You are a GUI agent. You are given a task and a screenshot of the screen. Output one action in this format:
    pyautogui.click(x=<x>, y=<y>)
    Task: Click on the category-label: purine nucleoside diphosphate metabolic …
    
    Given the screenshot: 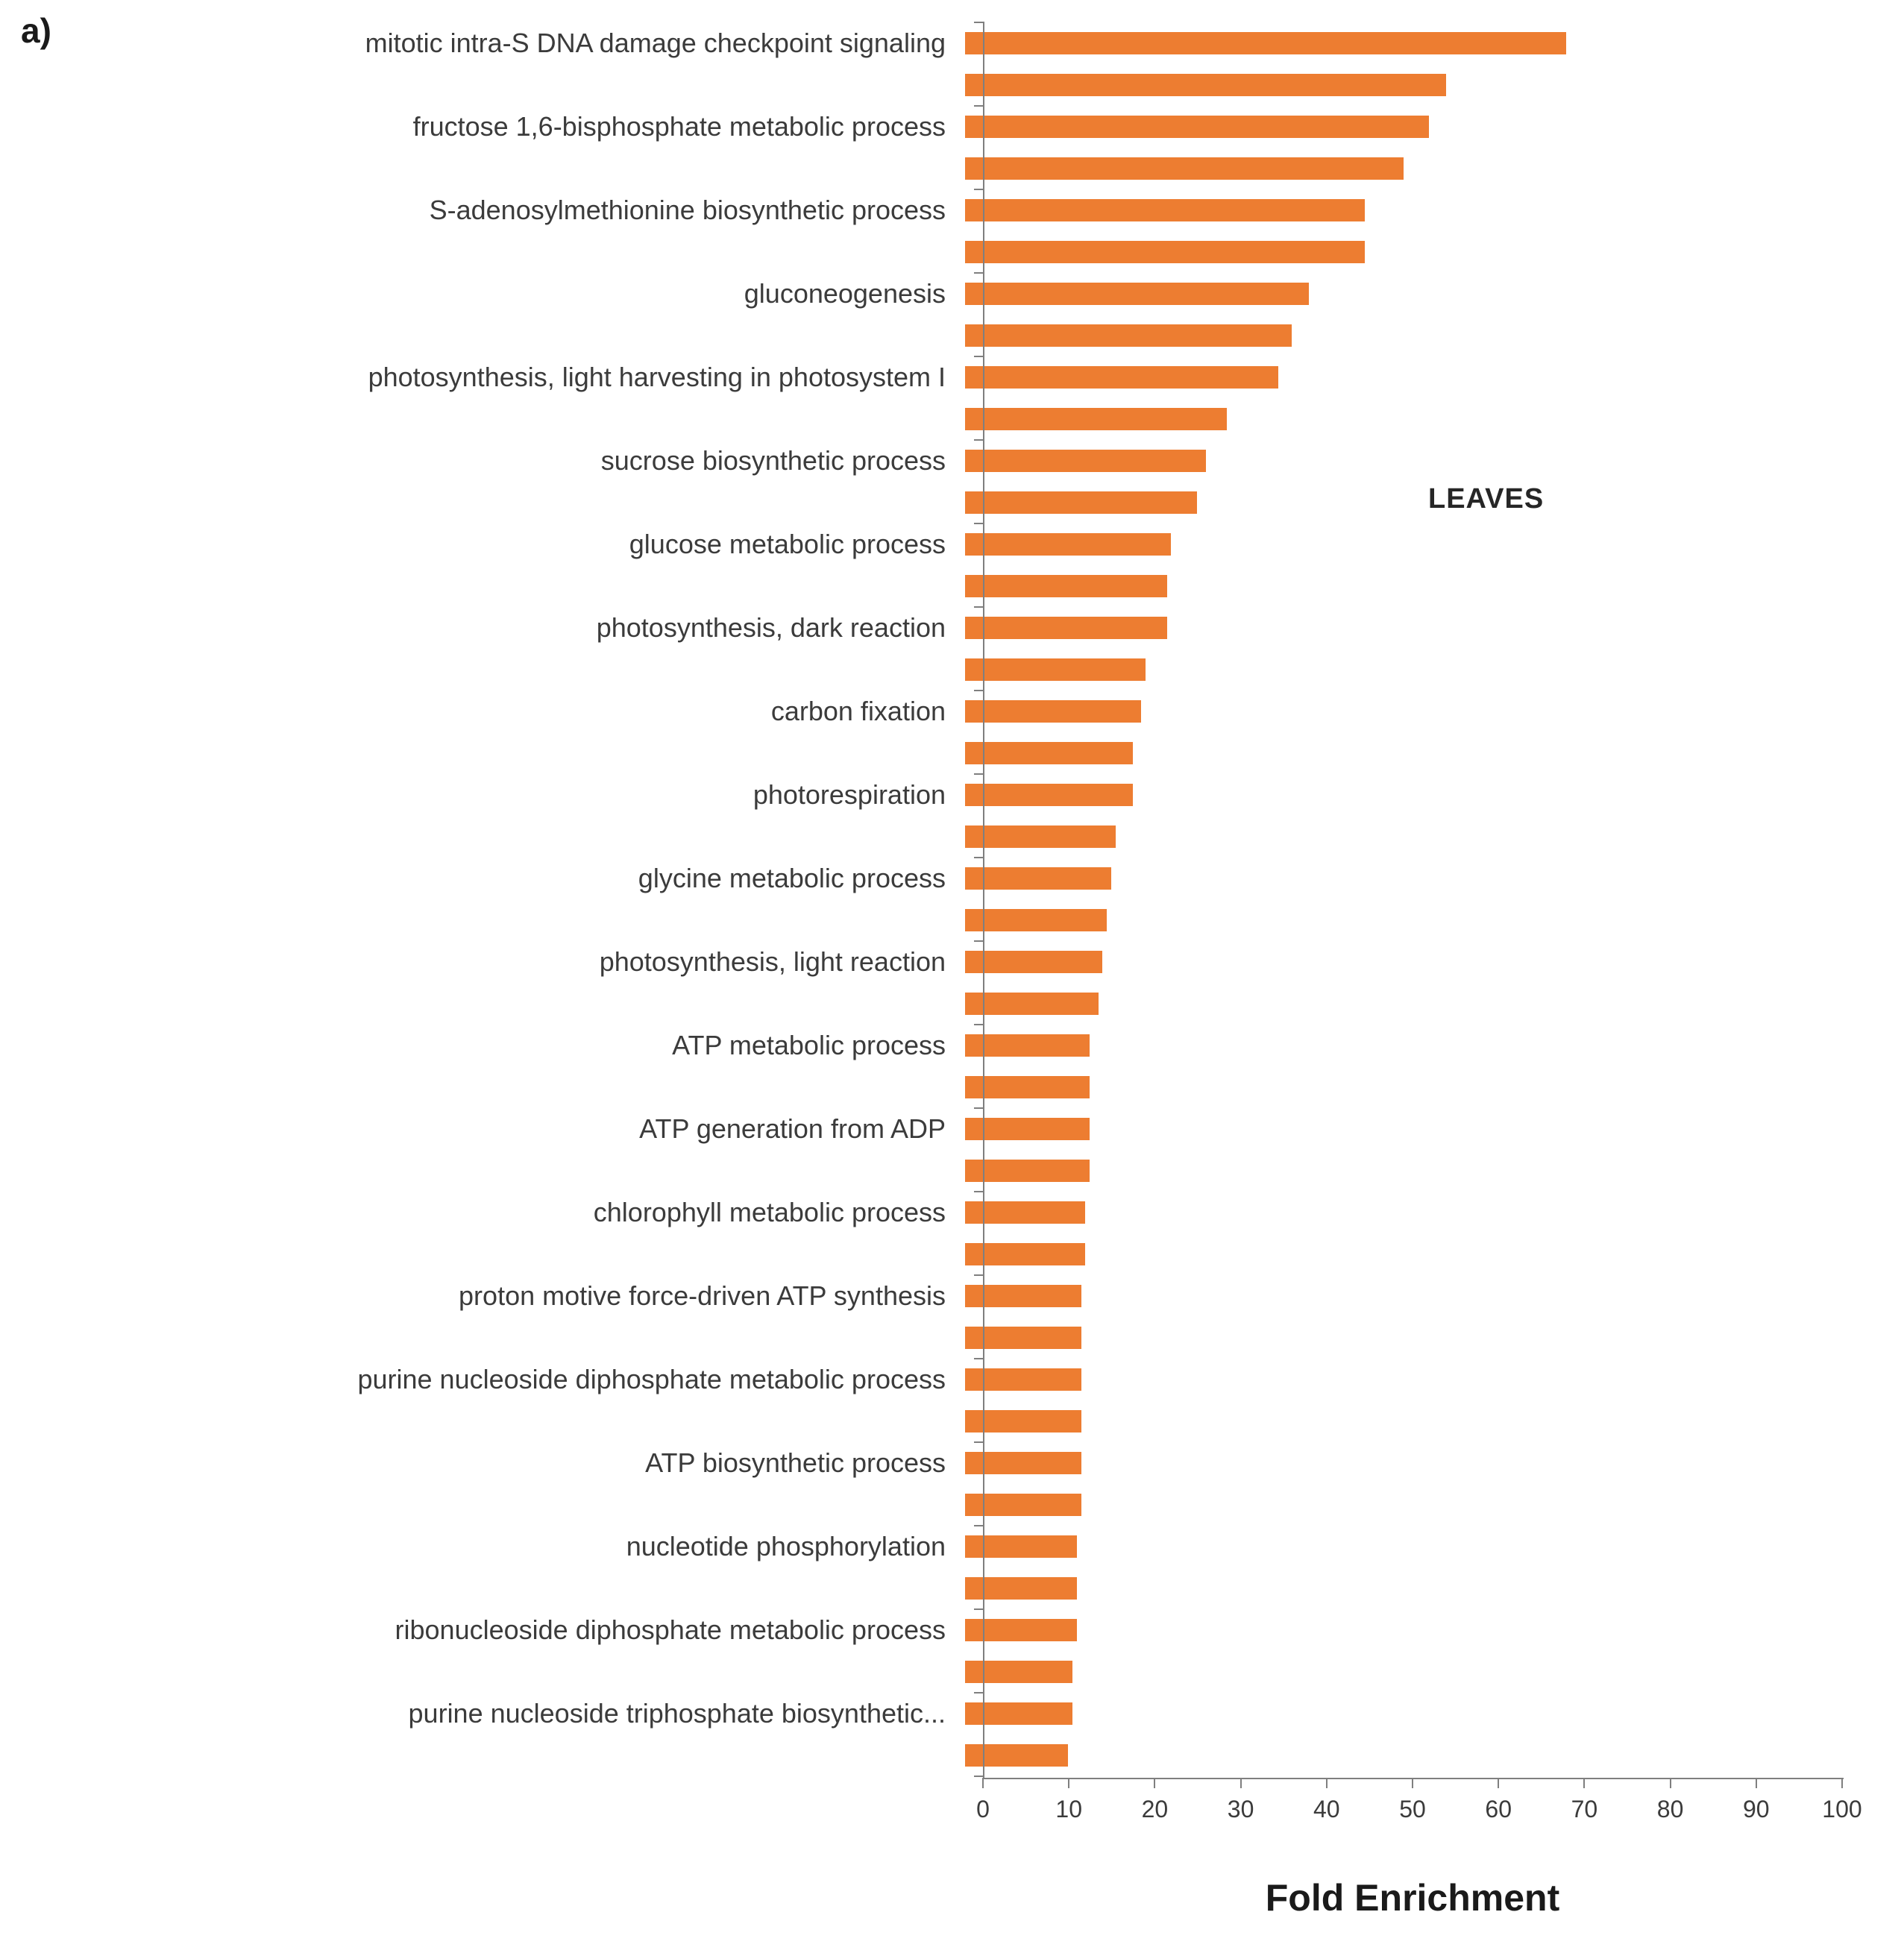 What is the action you would take?
    pyautogui.click(x=651, y=1379)
    